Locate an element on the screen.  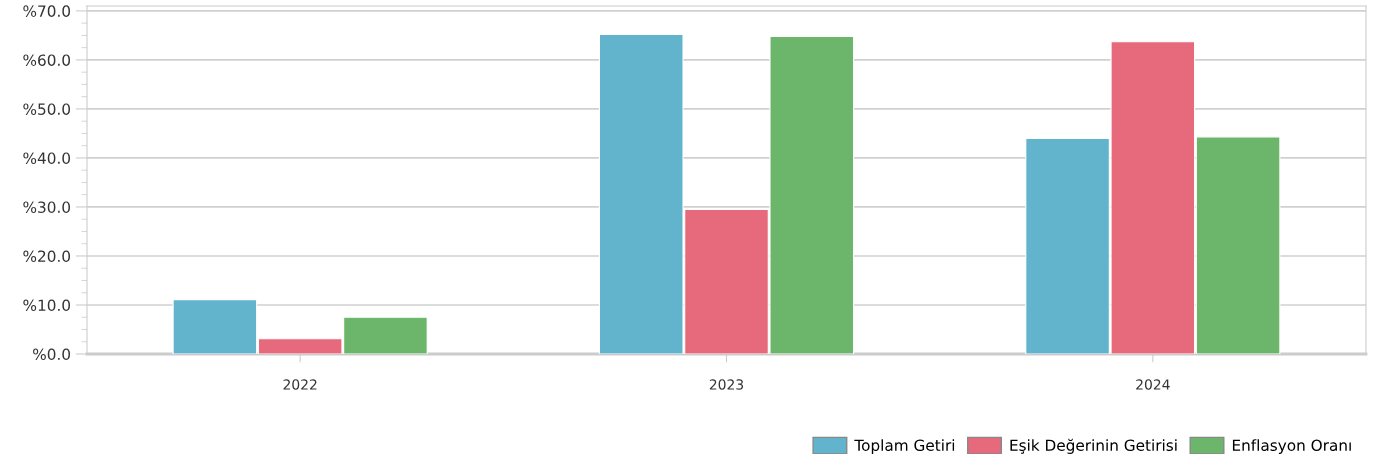
y-tick-label: %30.0 is located at coordinates (47, 207).